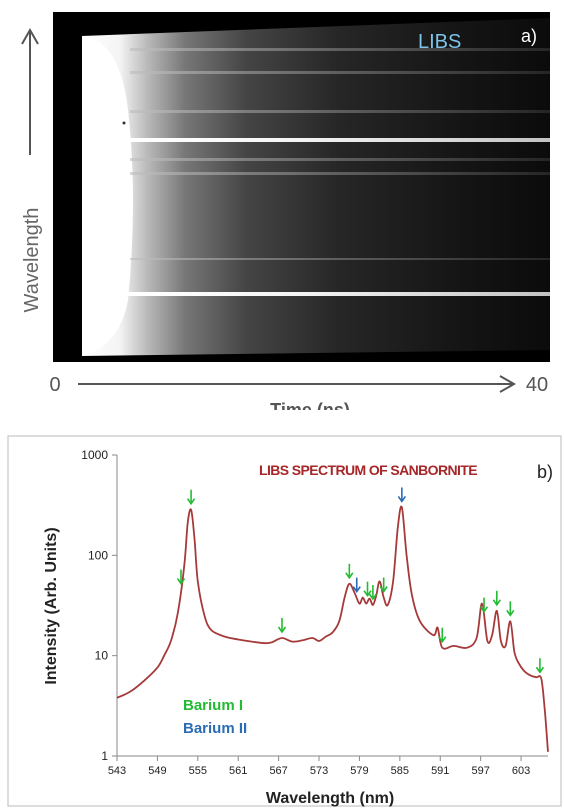 The width and height of the screenshot is (564, 808). What do you see at coordinates (102, 656) in the screenshot?
I see `y-tick-label: 10` at bounding box center [102, 656].